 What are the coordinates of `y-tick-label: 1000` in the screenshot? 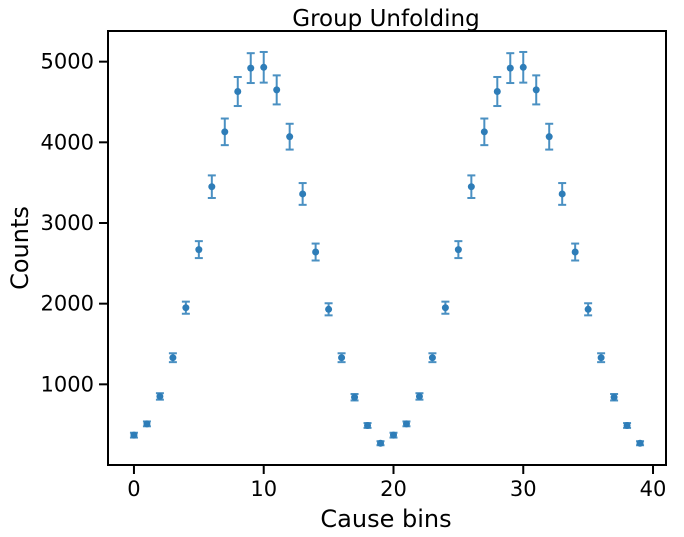 It's located at (67, 384).